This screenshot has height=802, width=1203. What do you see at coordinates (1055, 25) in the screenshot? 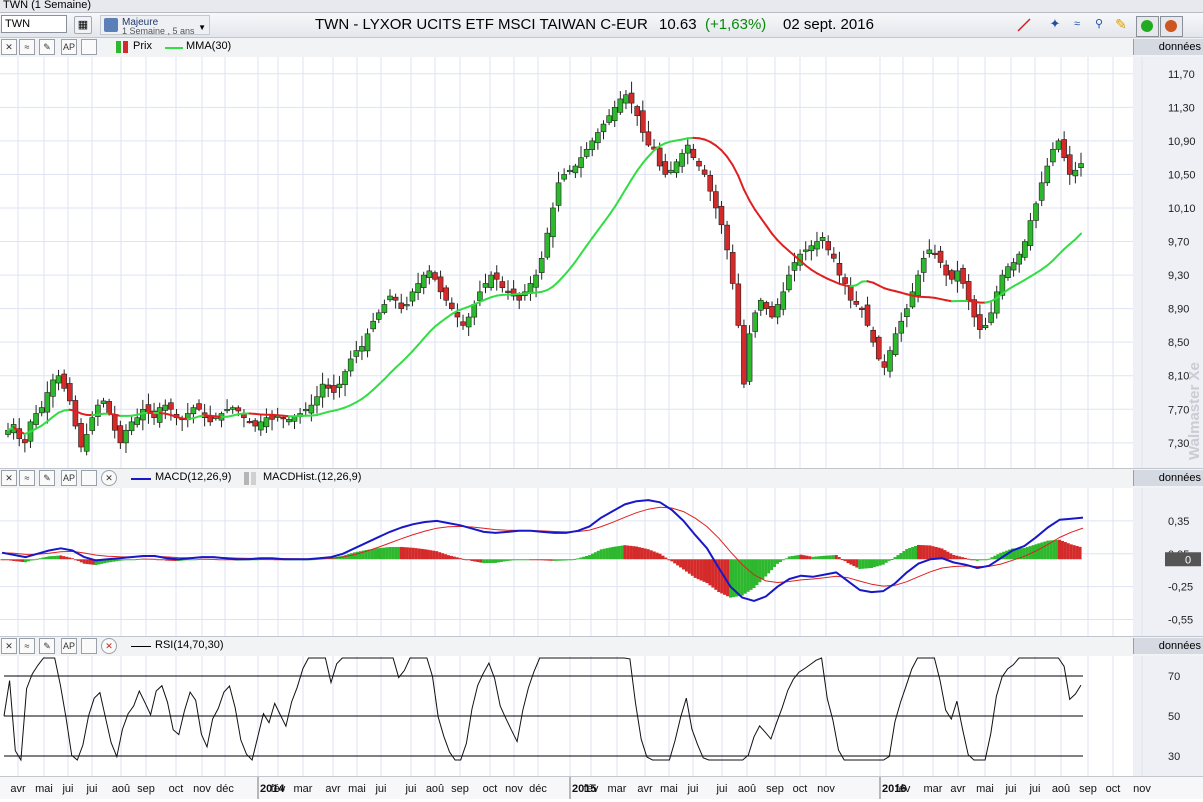
I see `tools-icon: ✦` at bounding box center [1055, 25].